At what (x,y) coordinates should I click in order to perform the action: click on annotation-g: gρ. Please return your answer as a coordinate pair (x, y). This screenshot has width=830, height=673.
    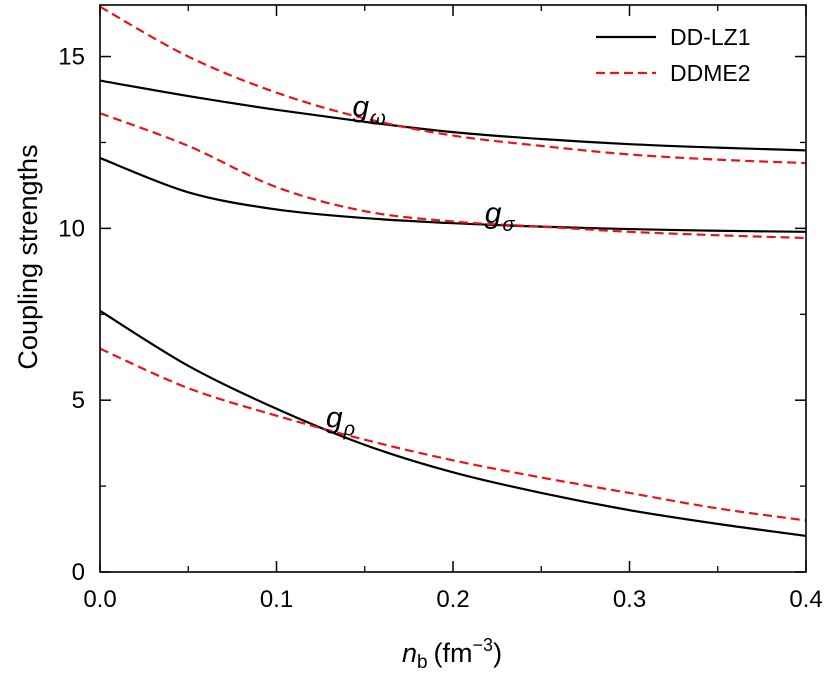
    Looking at the image, I should click on (340, 421).